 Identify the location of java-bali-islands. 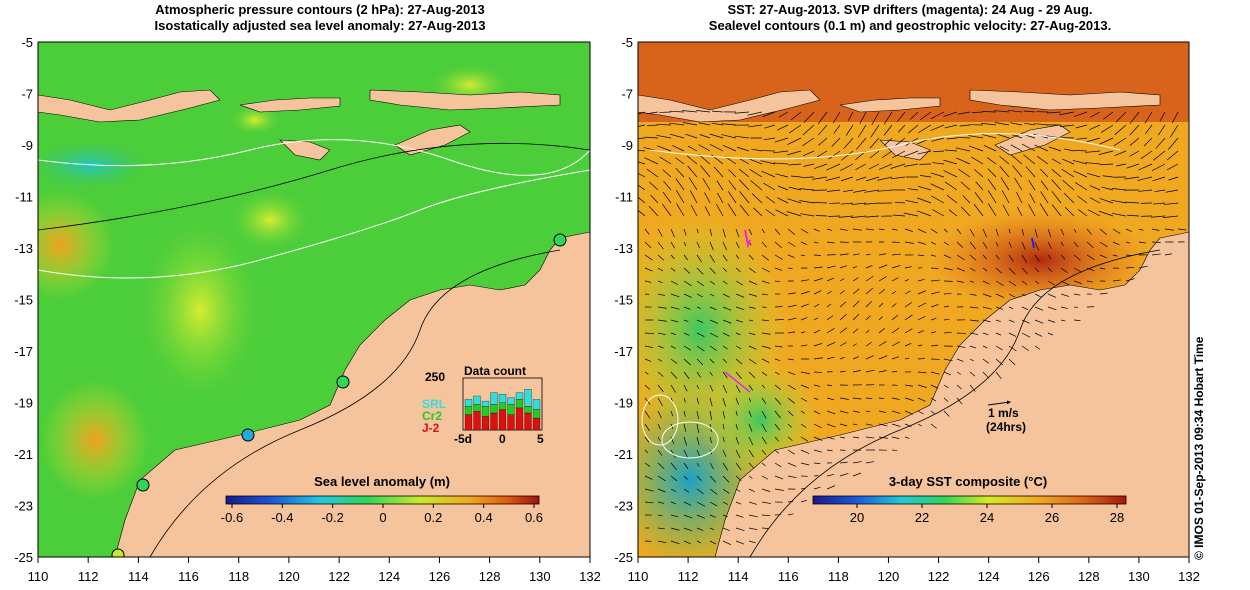
(129, 106).